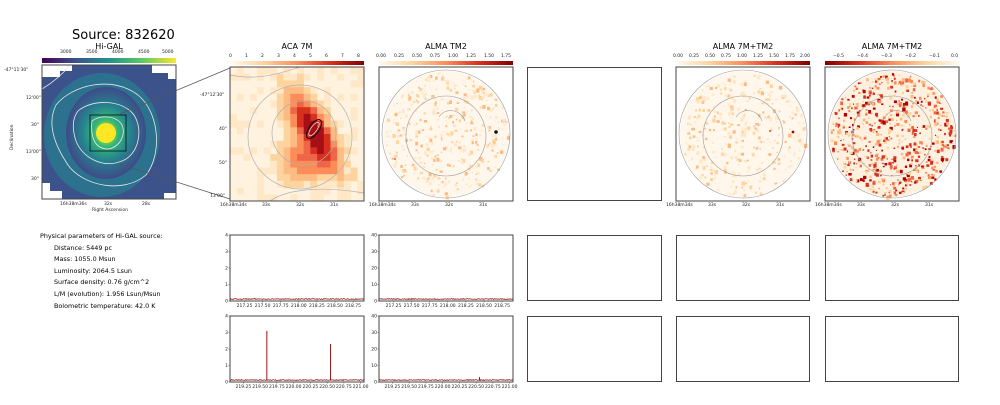 This screenshot has width=1000, height=405. What do you see at coordinates (170, 196) in the screenshot?
I see `higal-mask` at bounding box center [170, 196].